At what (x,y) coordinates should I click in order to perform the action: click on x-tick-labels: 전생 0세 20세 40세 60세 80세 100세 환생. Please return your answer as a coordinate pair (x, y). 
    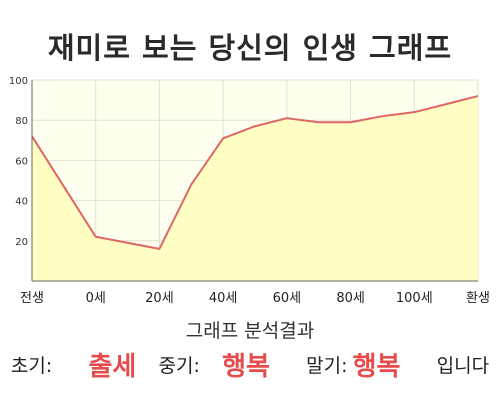
    Looking at the image, I should click on (255, 298).